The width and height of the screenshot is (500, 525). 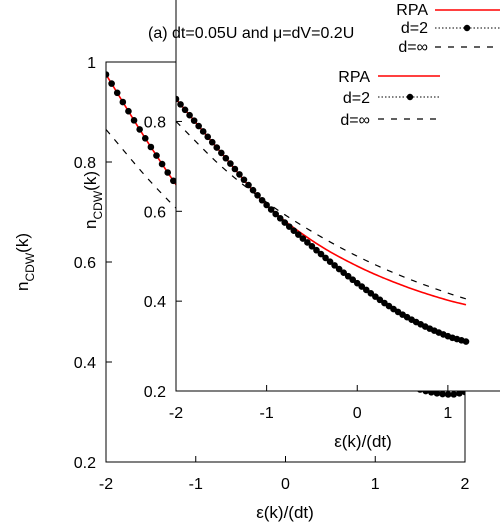 I want to click on inset-legend-marker-d2, so click(x=410, y=97).